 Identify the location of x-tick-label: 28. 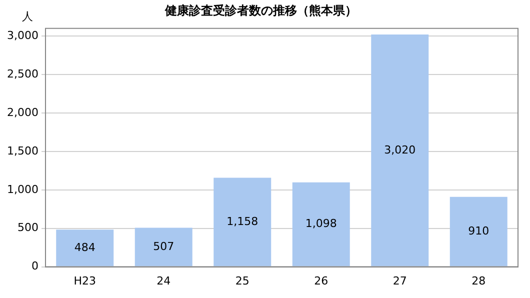
(479, 281).